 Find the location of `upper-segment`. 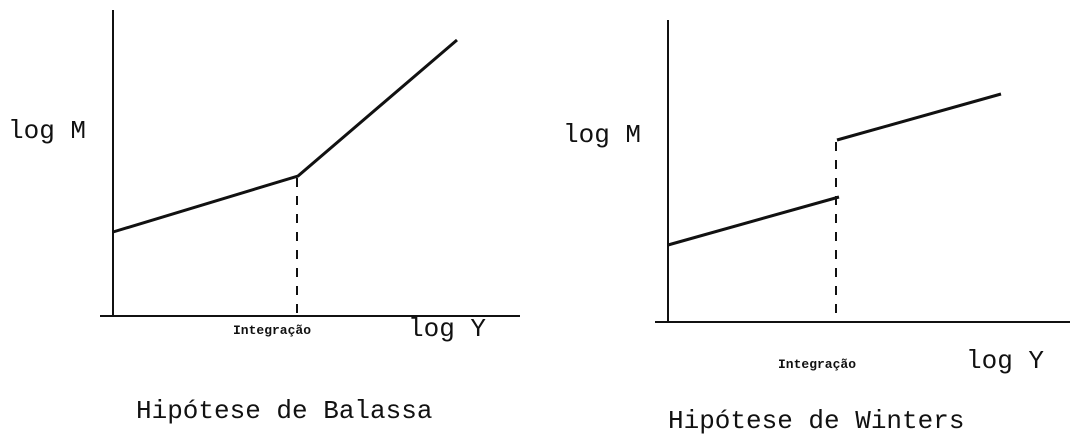

upper-segment is located at coordinates (919, 117).